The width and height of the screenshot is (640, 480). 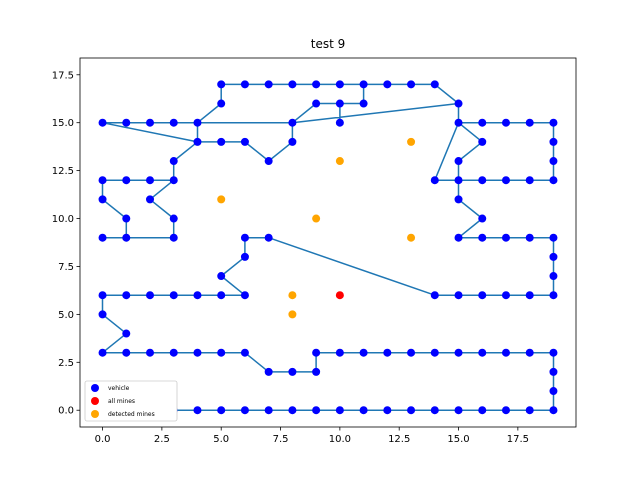 I want to click on legend: vehicle all mines detected mines, so click(x=131, y=401).